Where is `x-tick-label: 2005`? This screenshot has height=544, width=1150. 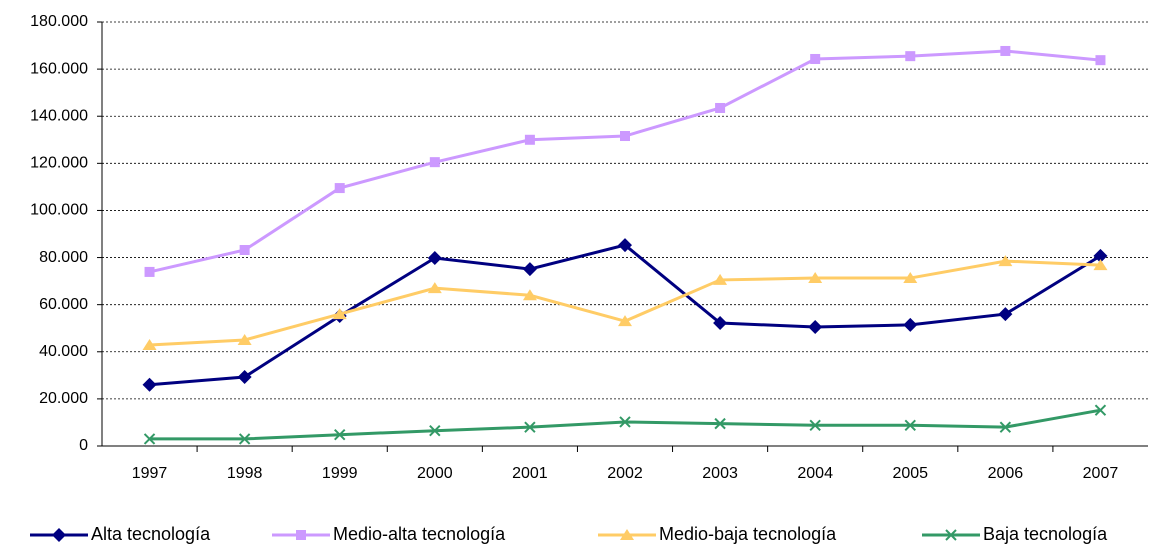
x-tick-label: 2005 is located at coordinates (910, 473).